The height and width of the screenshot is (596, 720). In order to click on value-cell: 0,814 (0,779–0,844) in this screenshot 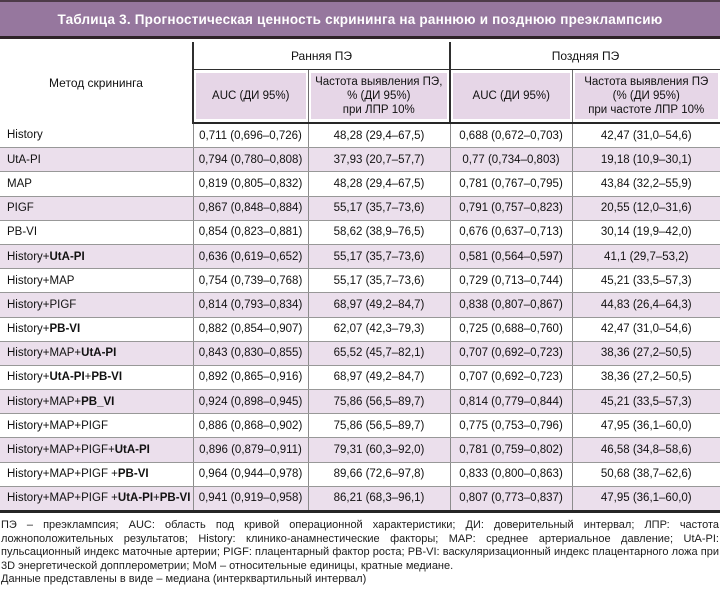, I will do `click(510, 402)`.